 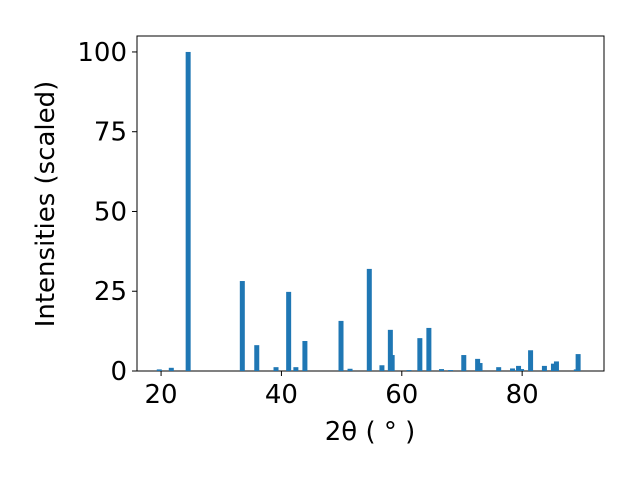 What do you see at coordinates (110, 292) in the screenshot?
I see `y-tick-label: 25` at bounding box center [110, 292].